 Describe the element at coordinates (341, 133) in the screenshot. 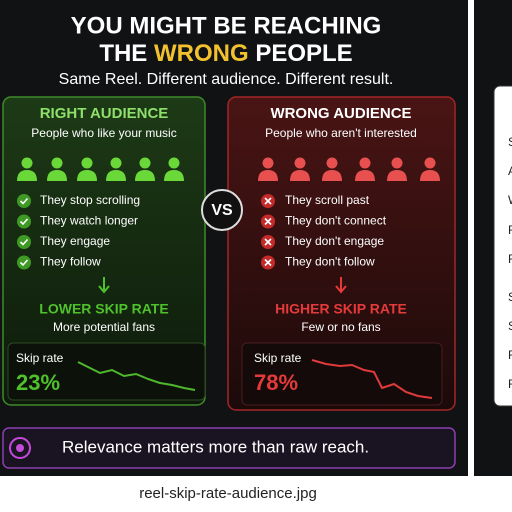

I see `card-subheading: People who aren't interested` at that location.